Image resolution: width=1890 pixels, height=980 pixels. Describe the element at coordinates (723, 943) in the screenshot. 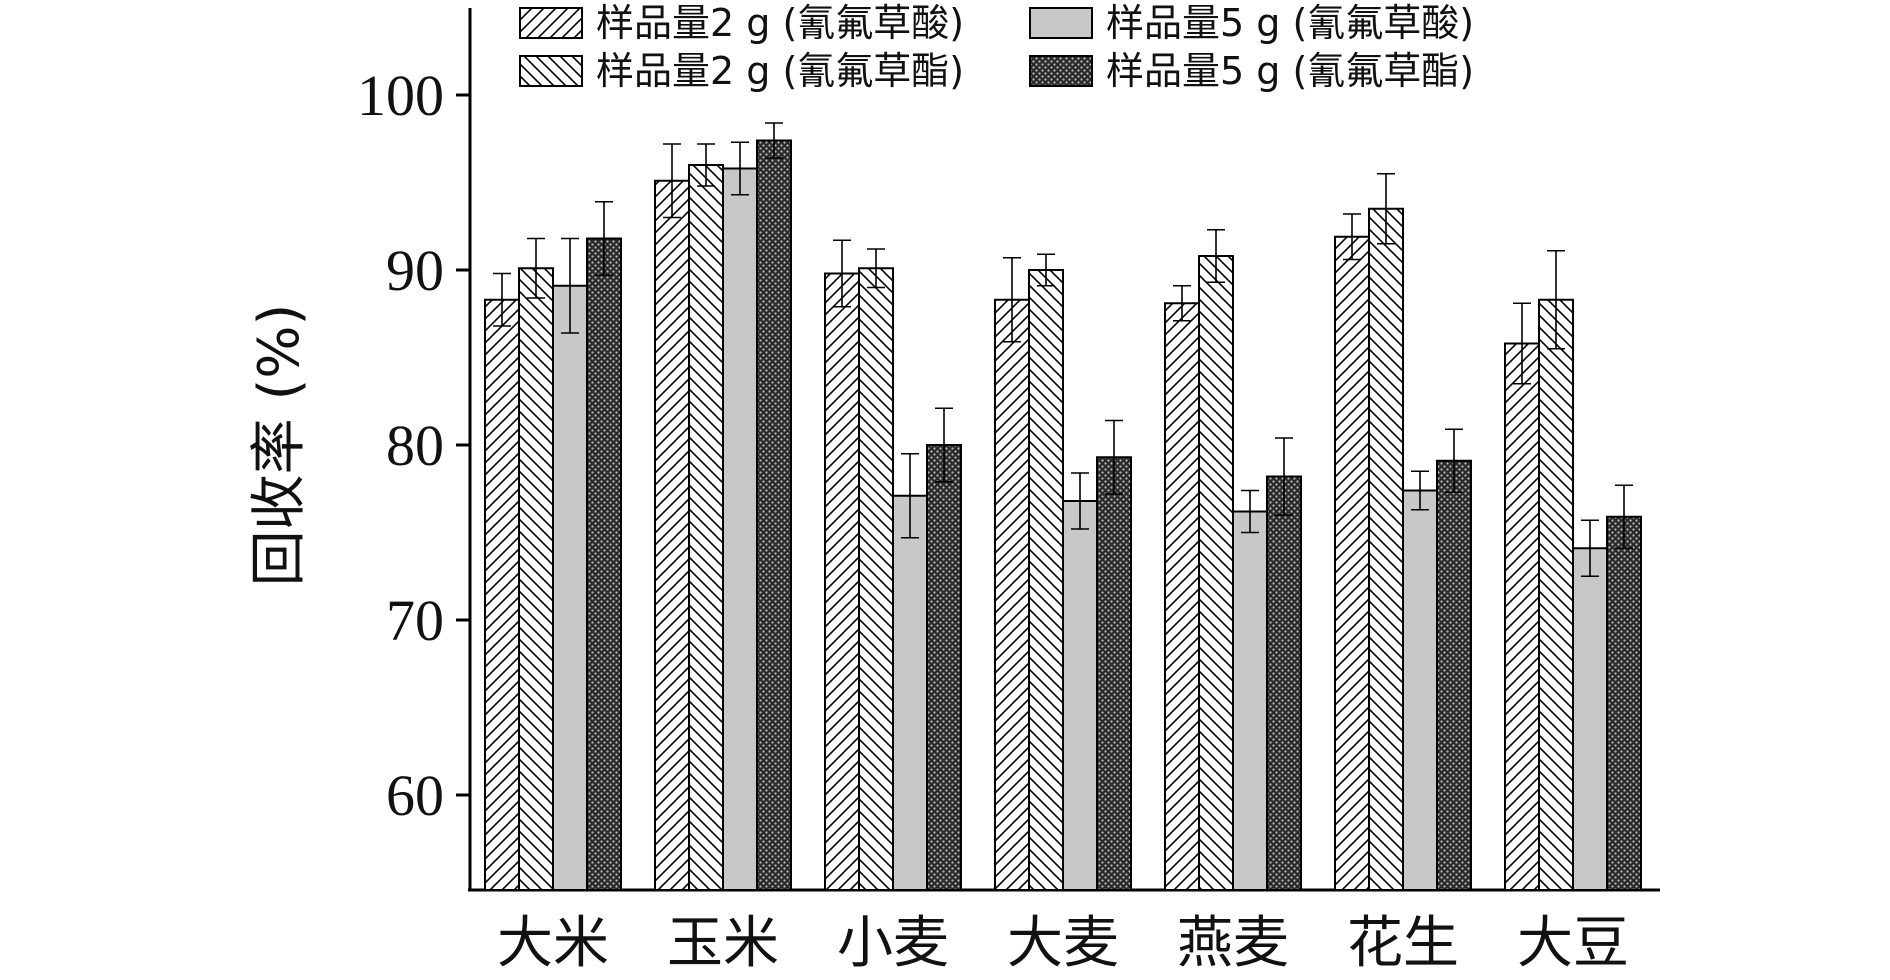

I see `x-tick-label: 玉米` at that location.